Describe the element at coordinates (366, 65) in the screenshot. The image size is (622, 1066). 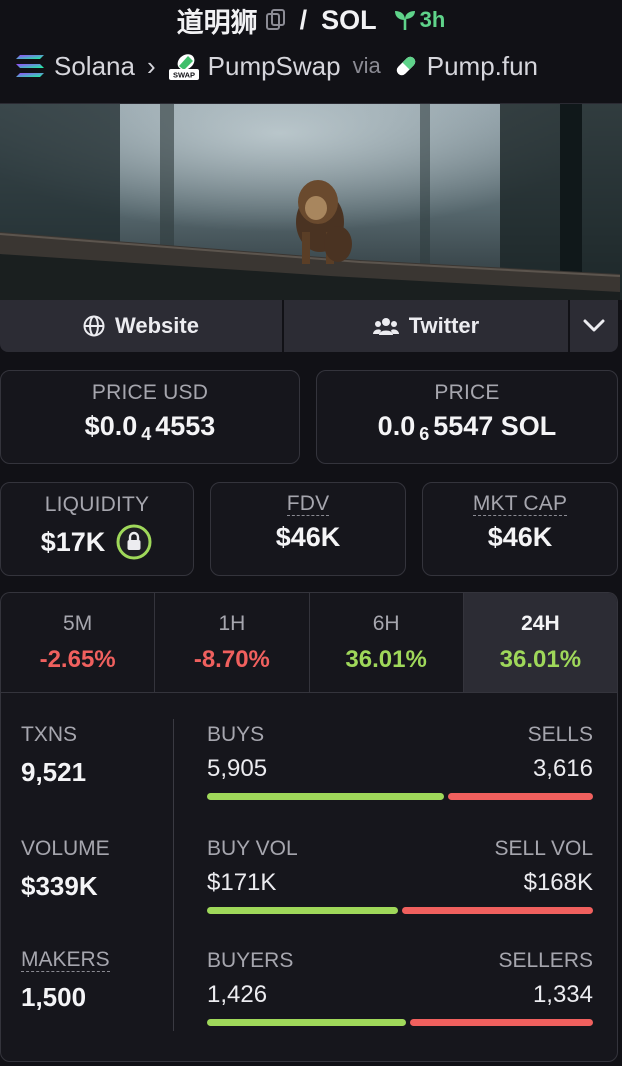
I see `via-label: via` at that location.